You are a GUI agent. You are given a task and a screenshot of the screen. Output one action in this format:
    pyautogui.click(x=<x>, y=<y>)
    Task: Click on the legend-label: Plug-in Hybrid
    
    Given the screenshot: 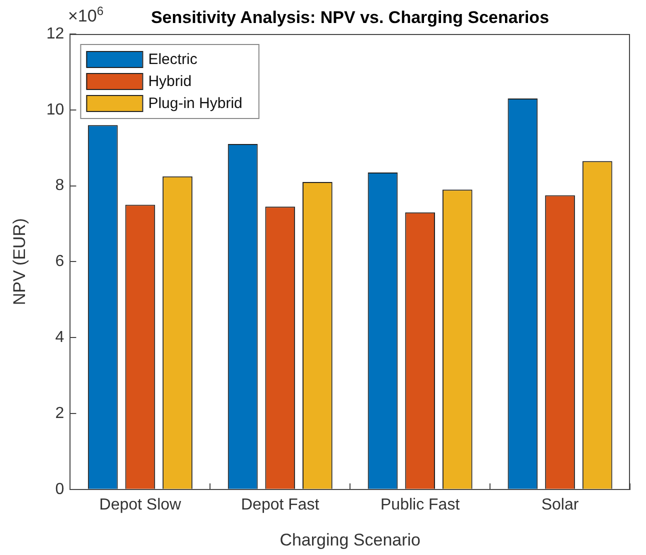 What is the action you would take?
    pyautogui.click(x=195, y=103)
    